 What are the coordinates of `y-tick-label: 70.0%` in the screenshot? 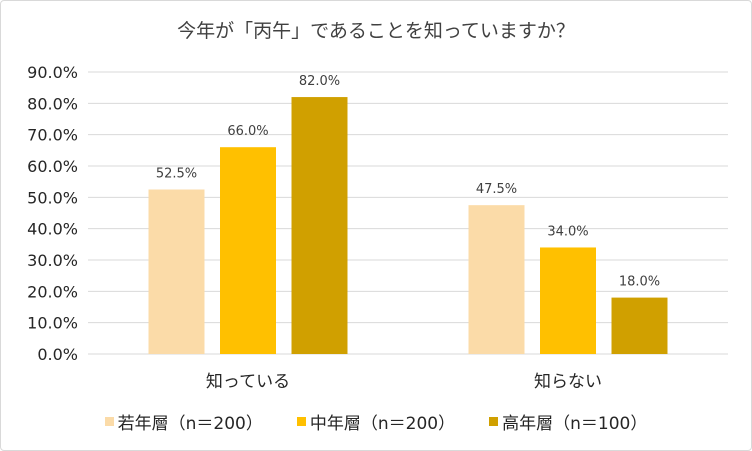 It's located at (52, 135).